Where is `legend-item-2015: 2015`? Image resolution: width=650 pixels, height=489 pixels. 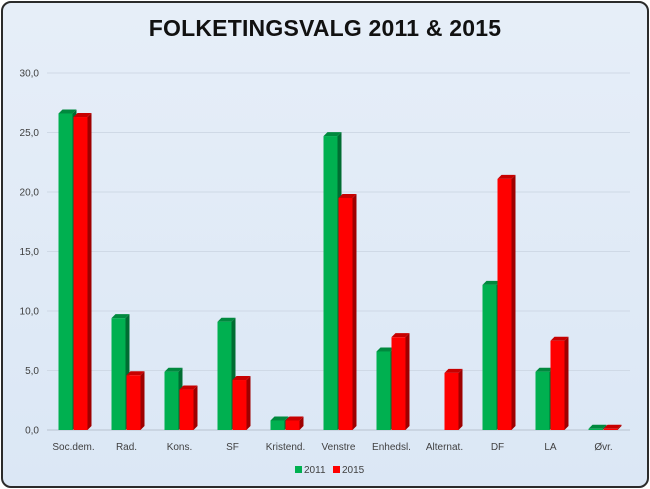
legend-item-2015: 2015 is located at coordinates (349, 470).